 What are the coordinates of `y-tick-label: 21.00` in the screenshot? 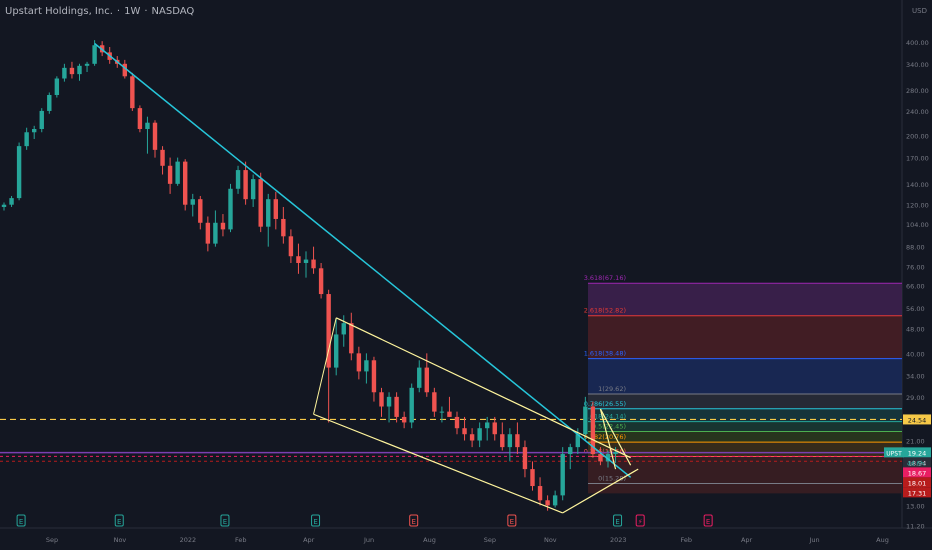 It's located at (915, 442).